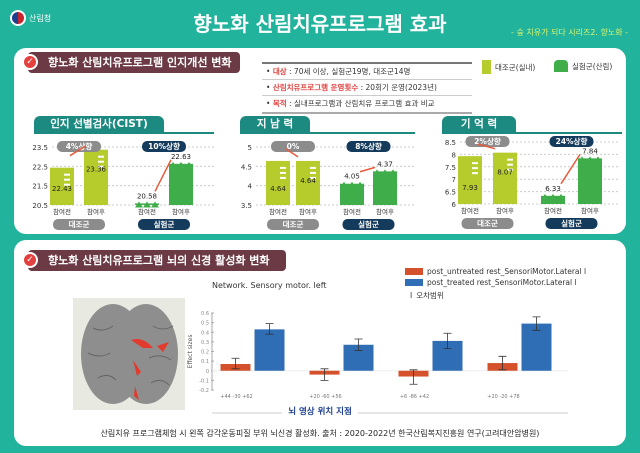  What do you see at coordinates (532, 125) in the screenshot?
I see `chart3-tab: 기 억 력` at bounding box center [532, 125].